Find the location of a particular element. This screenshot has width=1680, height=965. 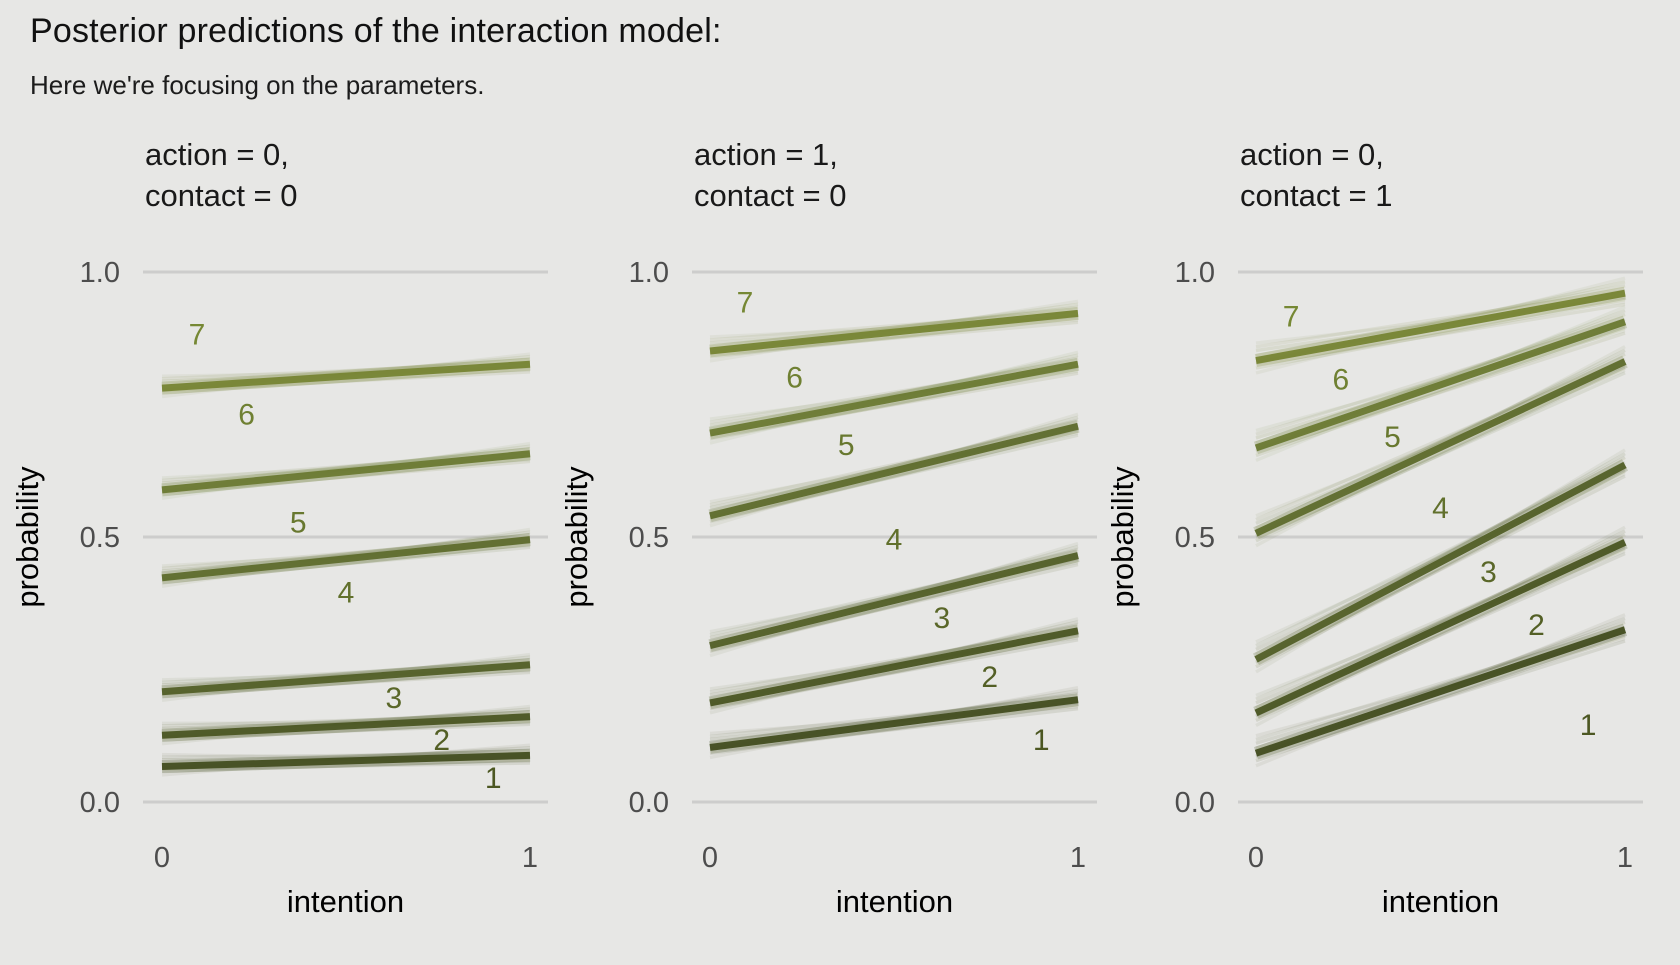

facet-title-line1: action = 1, is located at coordinates (766, 154).